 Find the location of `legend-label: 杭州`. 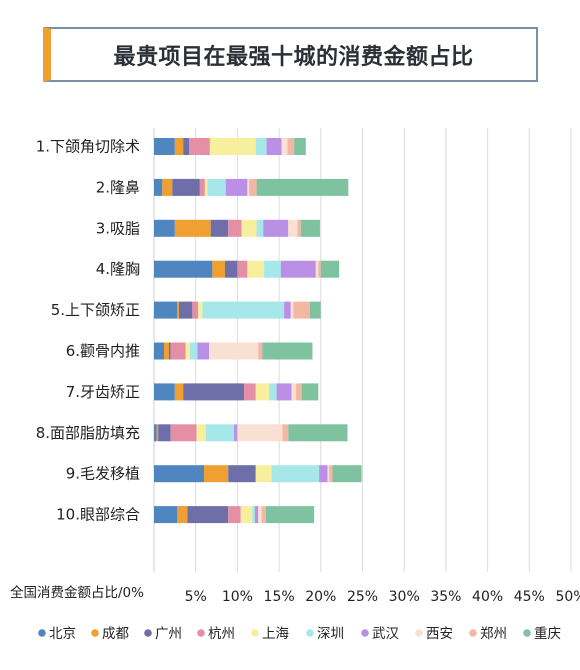

legend-label: 杭州 is located at coordinates (221, 634).